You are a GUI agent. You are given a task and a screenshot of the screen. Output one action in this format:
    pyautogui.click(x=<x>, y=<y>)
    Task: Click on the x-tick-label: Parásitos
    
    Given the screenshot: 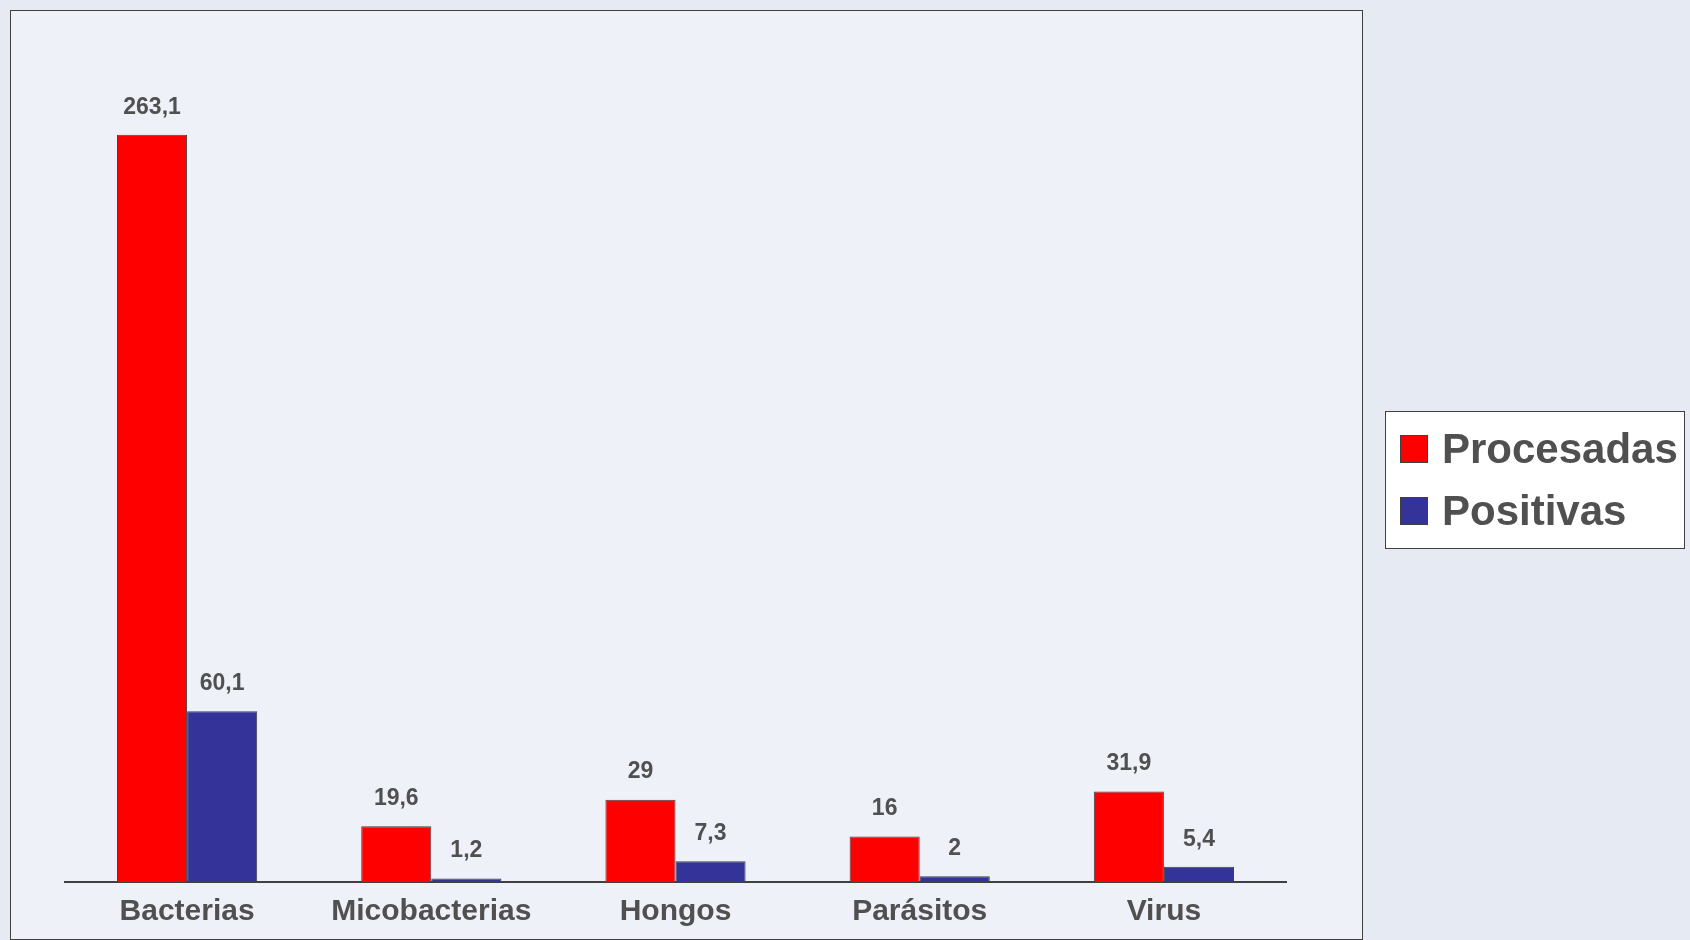 What is the action you would take?
    pyautogui.click(x=920, y=910)
    